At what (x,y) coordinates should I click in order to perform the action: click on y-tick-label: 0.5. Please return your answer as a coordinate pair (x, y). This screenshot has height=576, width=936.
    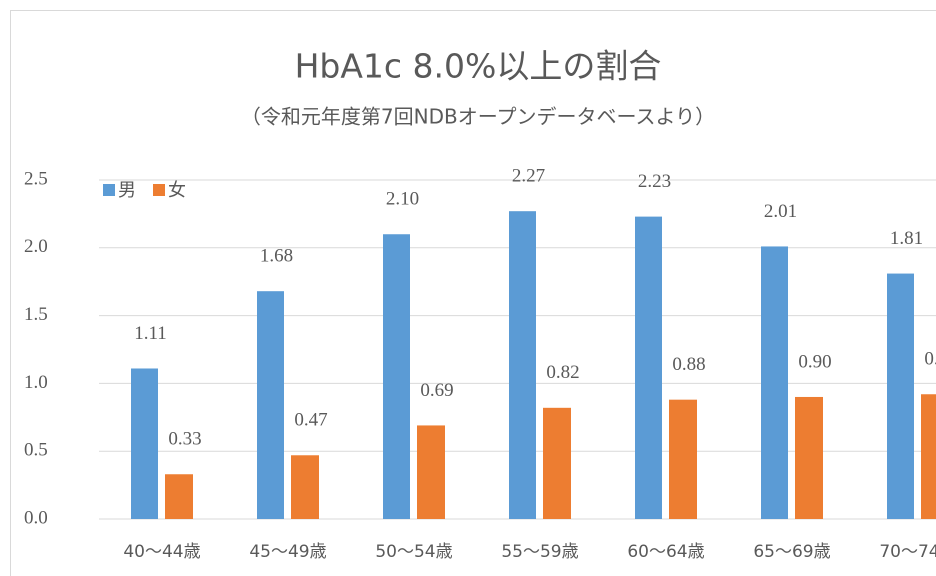
    Looking at the image, I should click on (36, 450).